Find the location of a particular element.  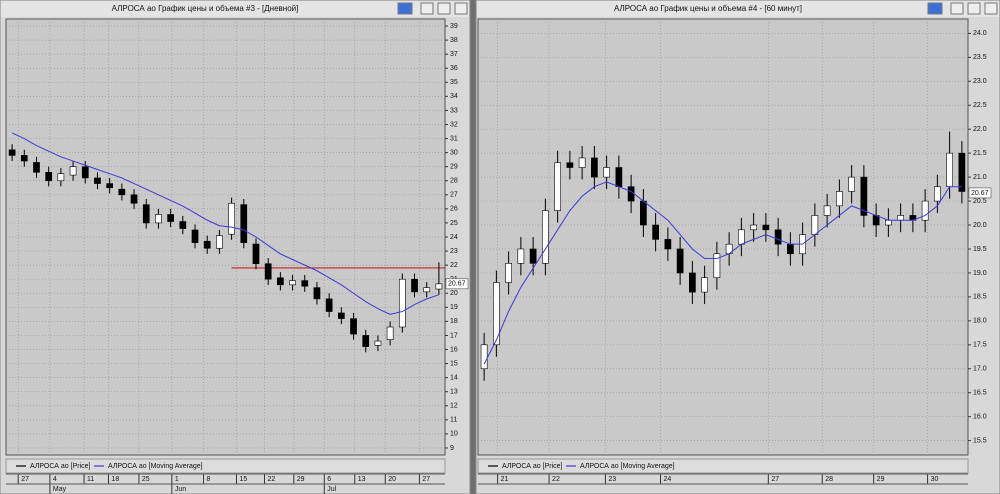

y-tick-label: 36 is located at coordinates (454, 68).